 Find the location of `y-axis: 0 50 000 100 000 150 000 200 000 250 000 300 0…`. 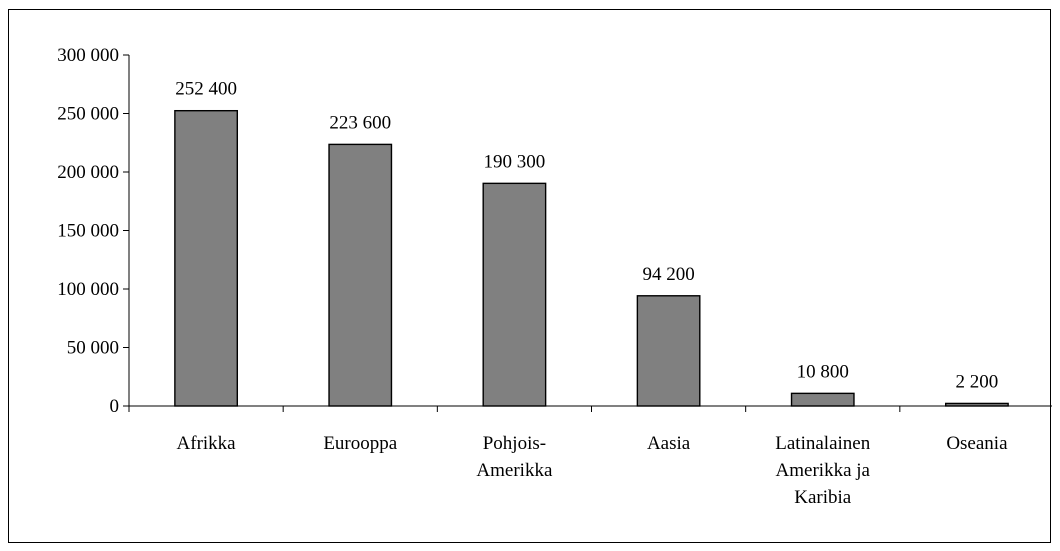

y-axis: 0 50 000 100 000 150 000 200 000 250 000 300 0… is located at coordinates (93, 231).